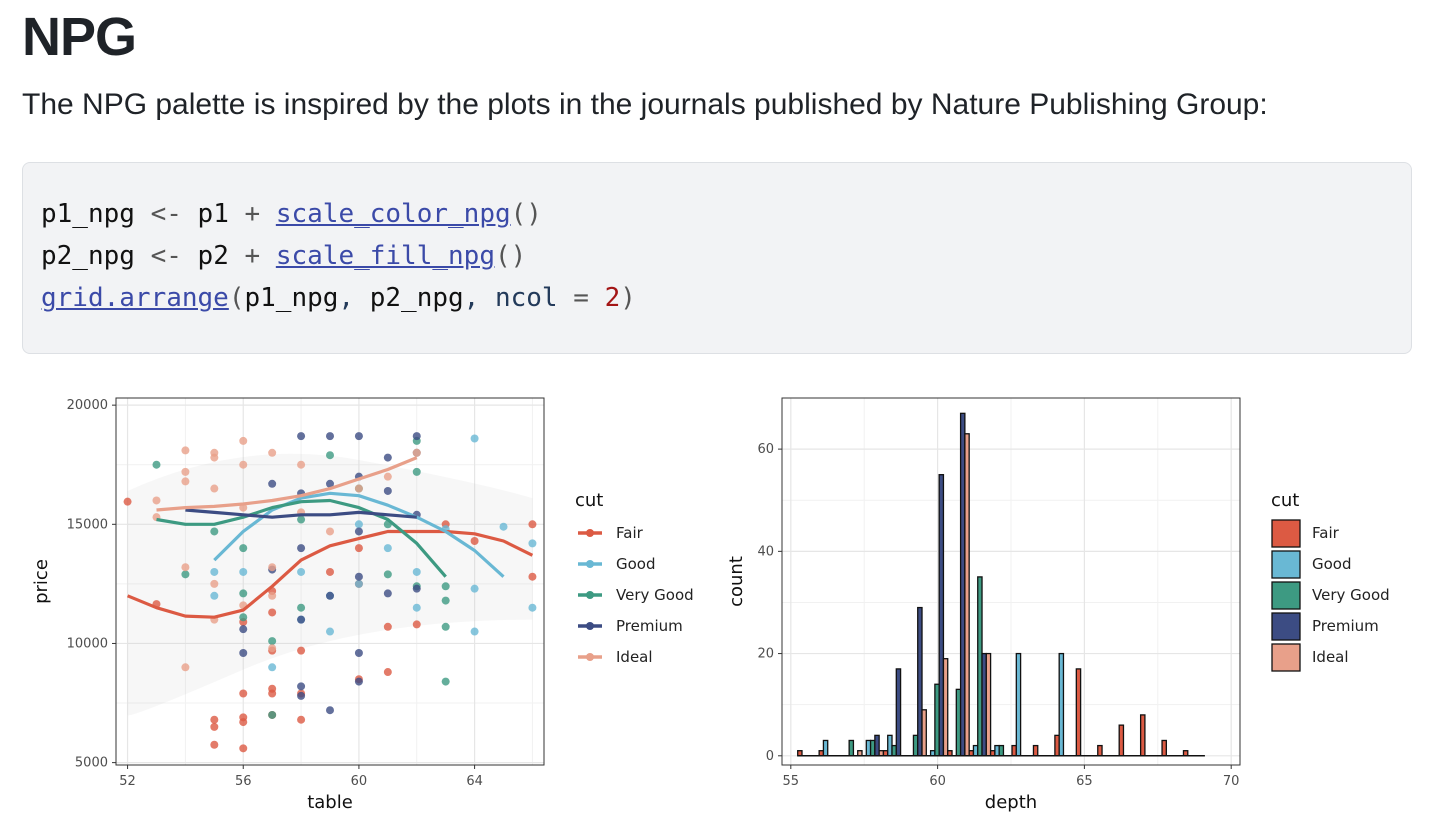 The height and width of the screenshot is (840, 1434). I want to click on x-tick-label: 64, so click(474, 781).